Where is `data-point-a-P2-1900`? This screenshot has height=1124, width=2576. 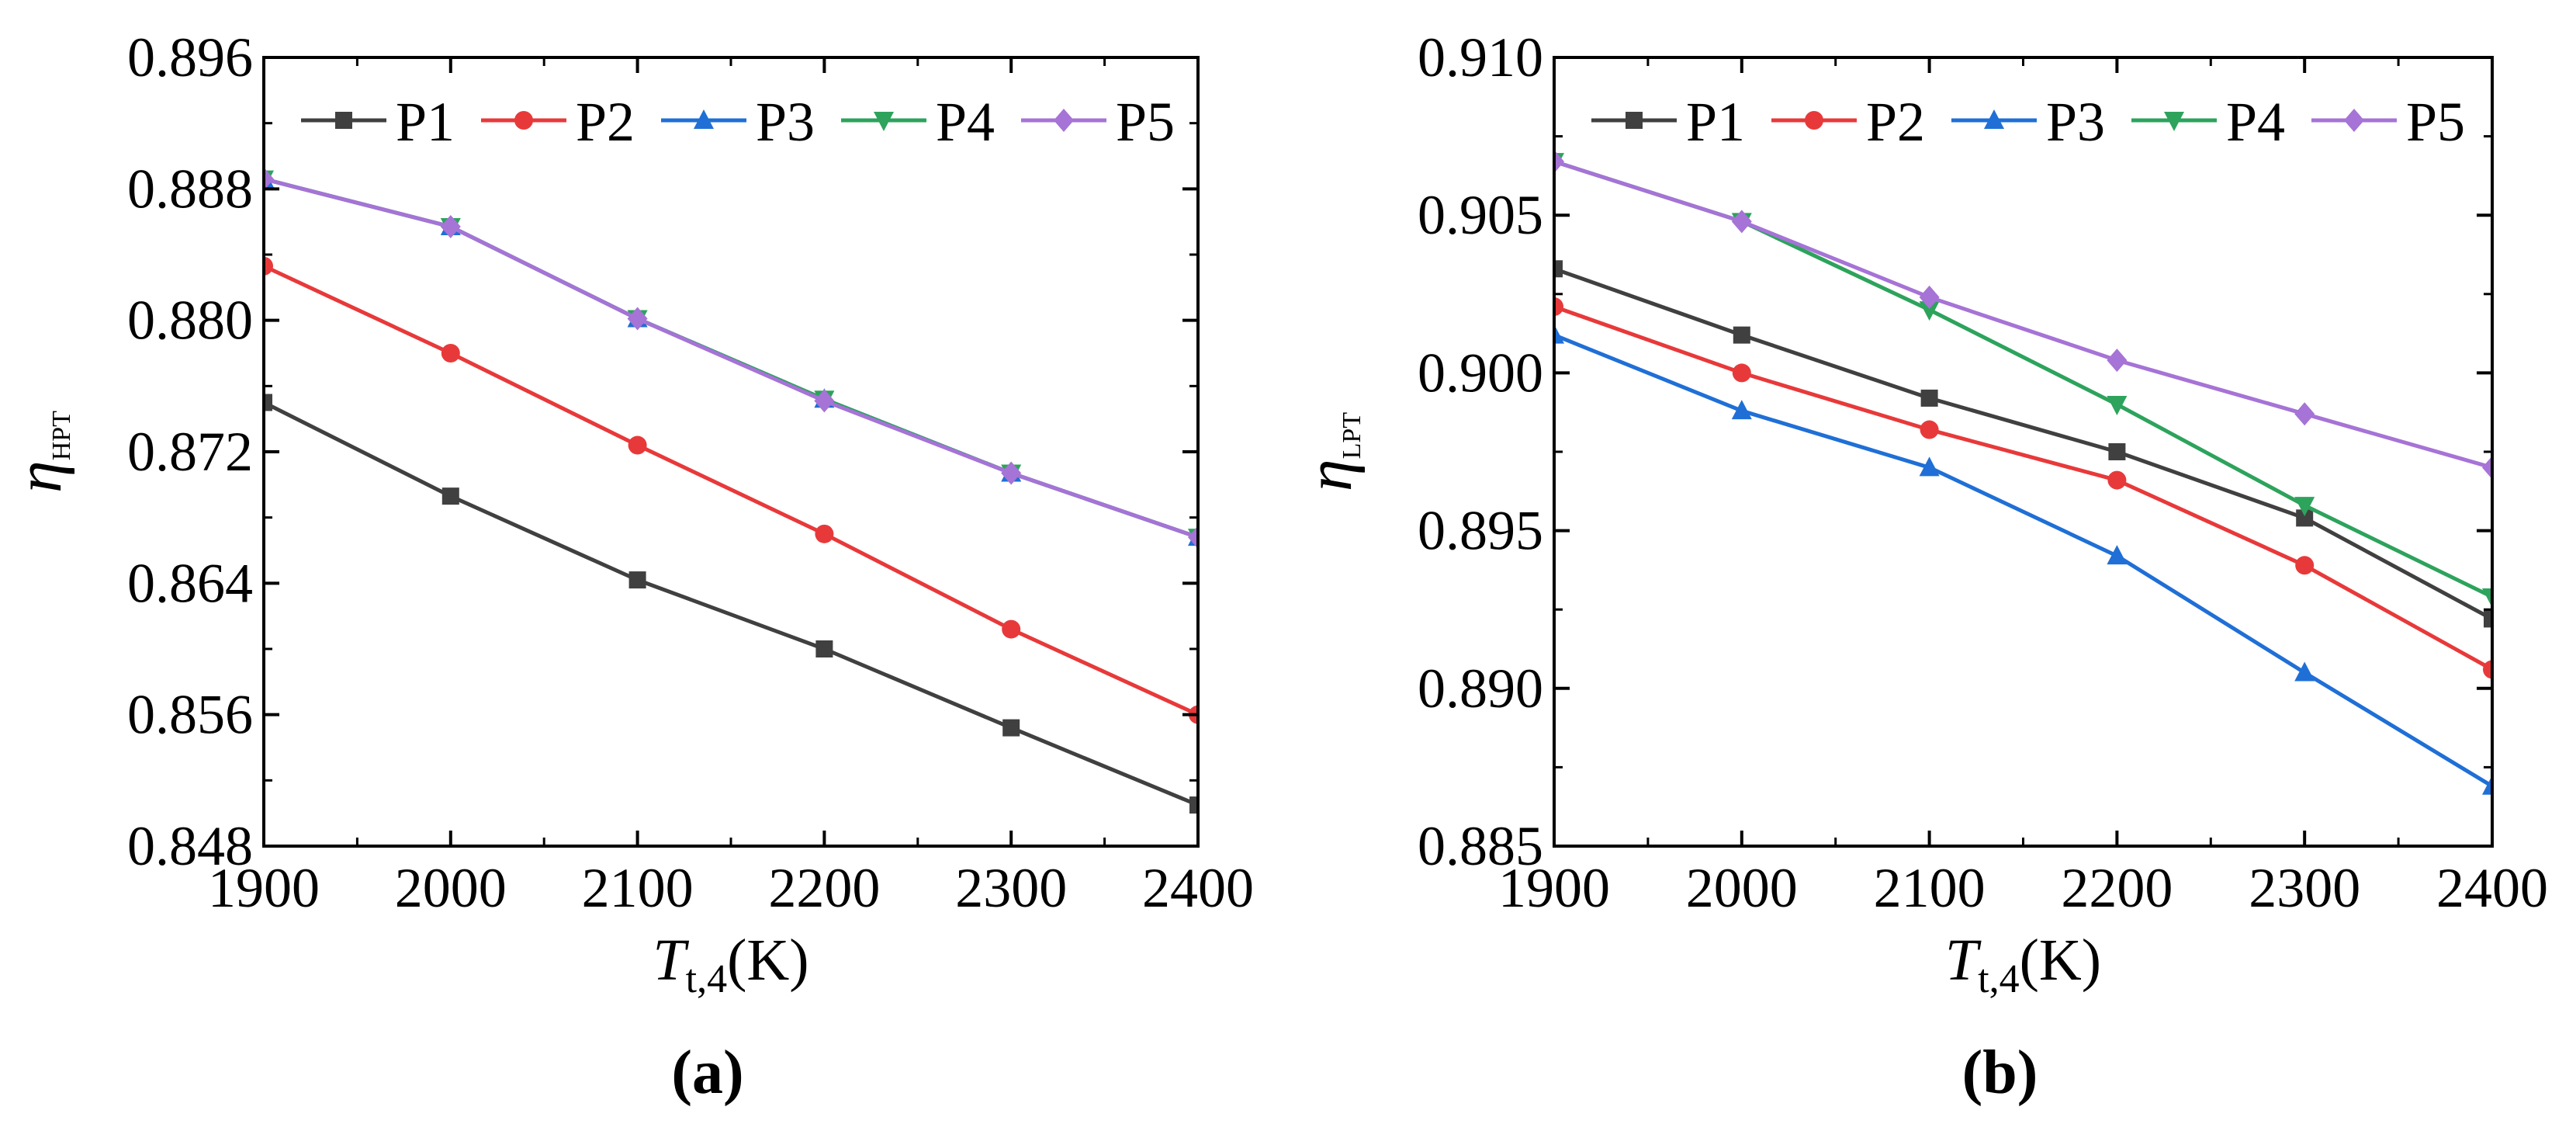 data-point-a-P2-1900 is located at coordinates (268, 266).